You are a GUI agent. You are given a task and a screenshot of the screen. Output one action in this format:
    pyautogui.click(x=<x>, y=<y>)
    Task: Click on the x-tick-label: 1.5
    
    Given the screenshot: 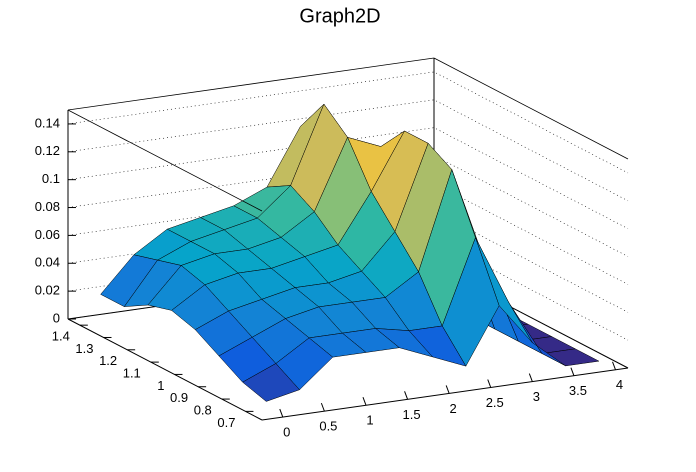 What is the action you would take?
    pyautogui.click(x=412, y=414)
    